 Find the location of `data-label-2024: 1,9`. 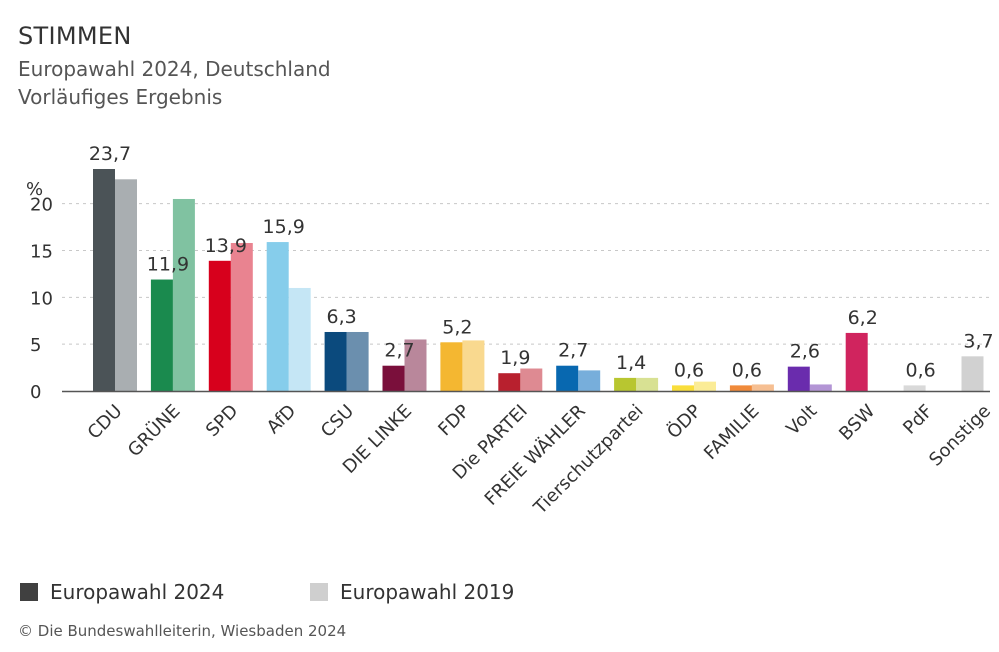

data-label-2024: 1,9 is located at coordinates (515, 358).